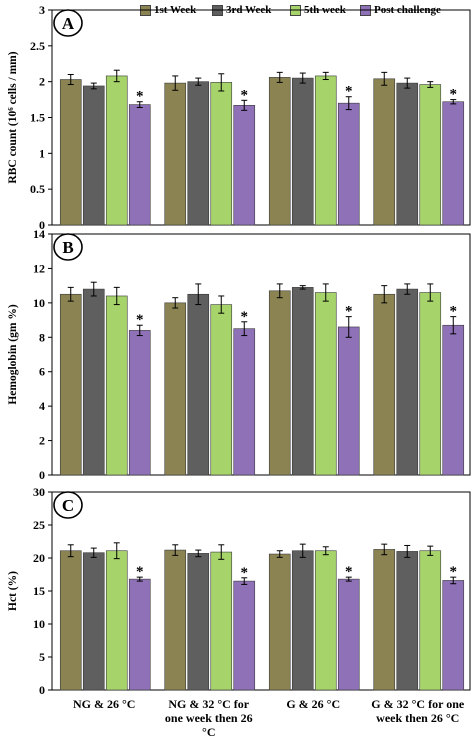 The width and height of the screenshot is (474, 741). Describe the element at coordinates (208, 704) in the screenshot. I see `x-category-label: NG & 32 °C for` at that location.